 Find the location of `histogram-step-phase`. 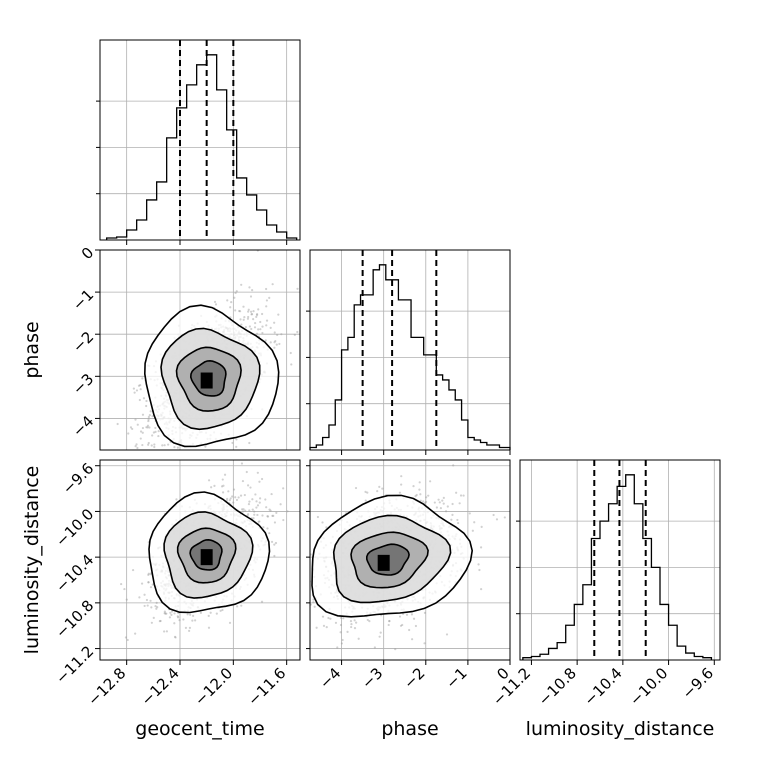

histogram-step-phase is located at coordinates (410, 357).